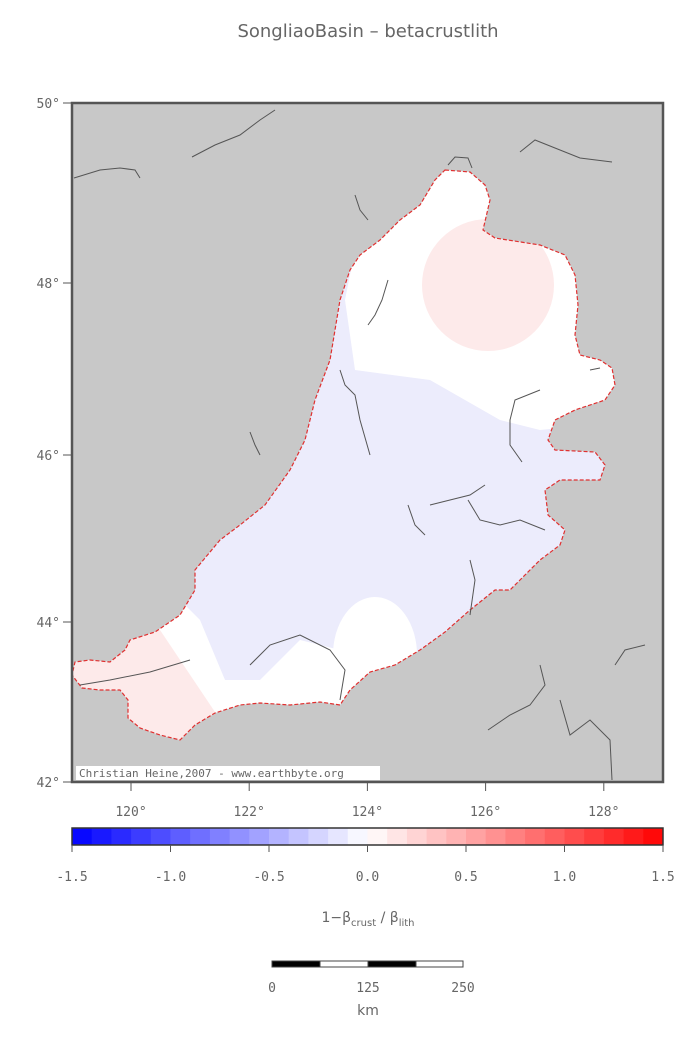 The width and height of the screenshot is (697, 1041). What do you see at coordinates (367, 877) in the screenshot?
I see `colorbar-tick-label: 0.0` at bounding box center [367, 877].